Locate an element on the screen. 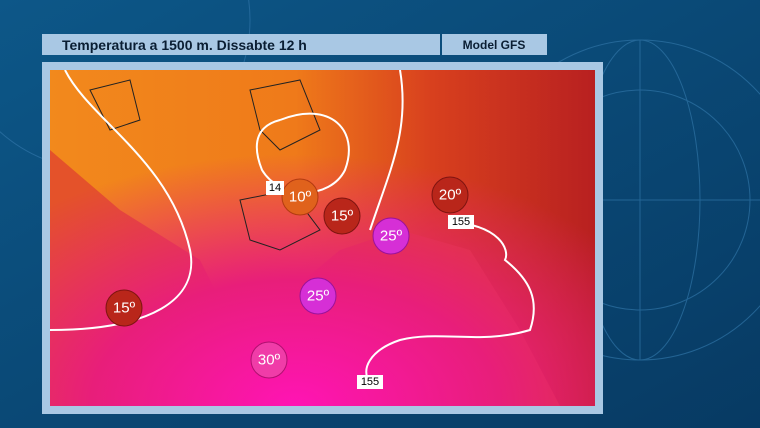  contour-labels: 155 155 14 is located at coordinates (370, 285).